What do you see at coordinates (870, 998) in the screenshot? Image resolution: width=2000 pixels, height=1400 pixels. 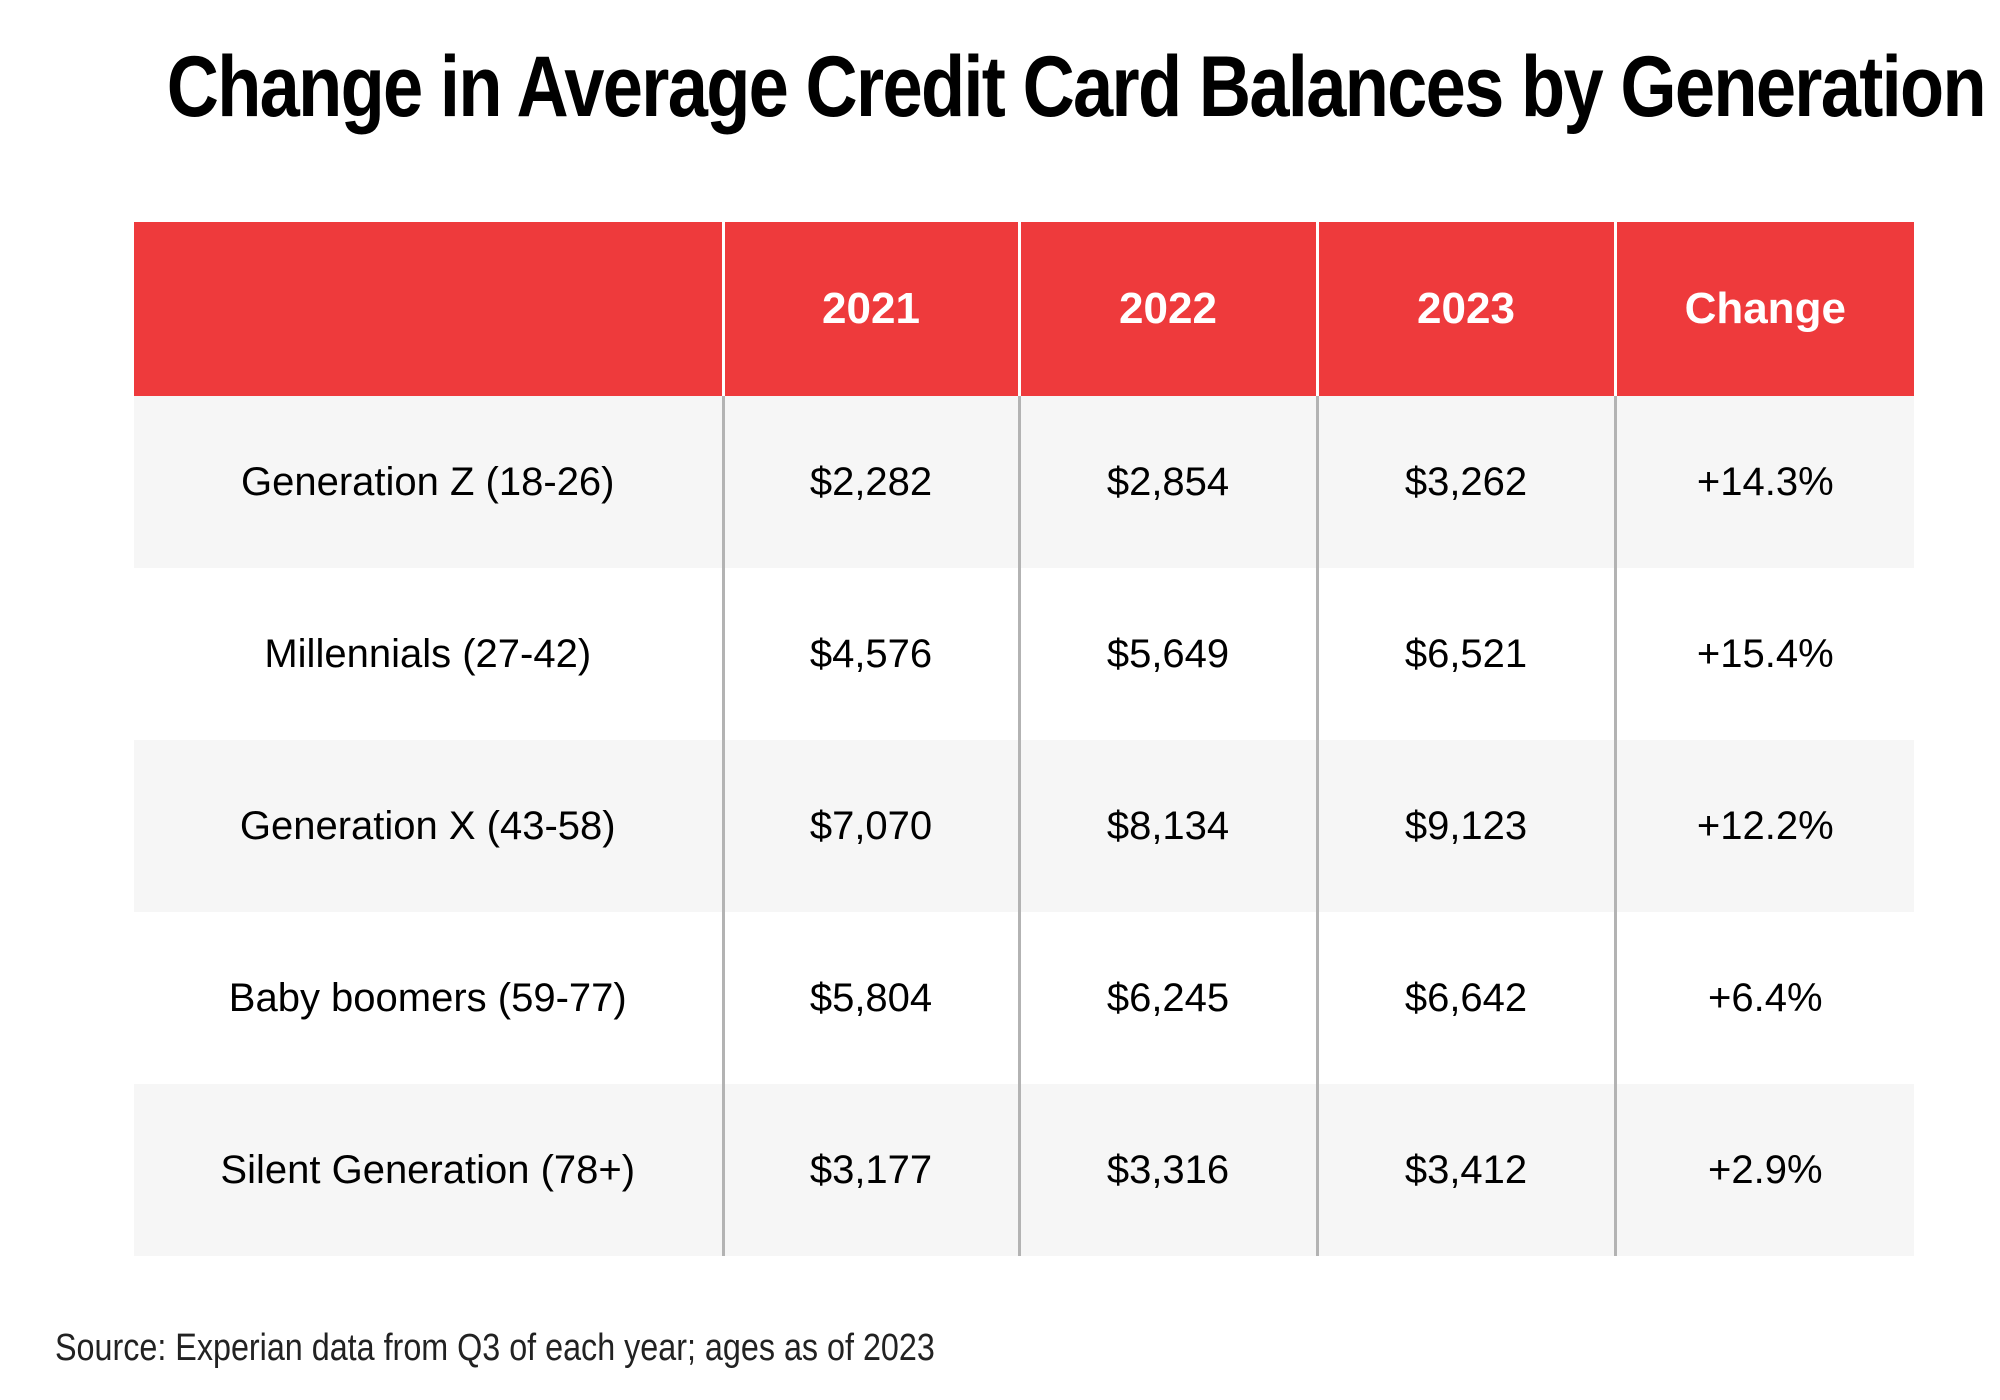 I see `cell-2021: $5,804` at bounding box center [870, 998].